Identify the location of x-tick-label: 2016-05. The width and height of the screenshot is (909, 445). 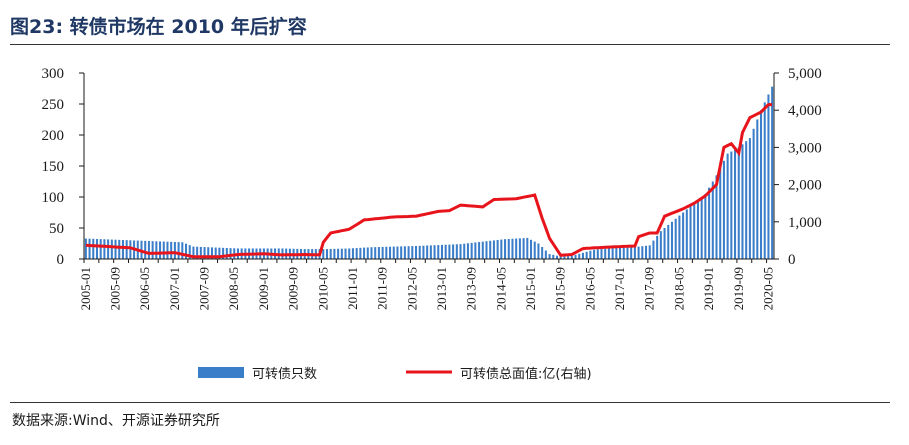
(589, 288).